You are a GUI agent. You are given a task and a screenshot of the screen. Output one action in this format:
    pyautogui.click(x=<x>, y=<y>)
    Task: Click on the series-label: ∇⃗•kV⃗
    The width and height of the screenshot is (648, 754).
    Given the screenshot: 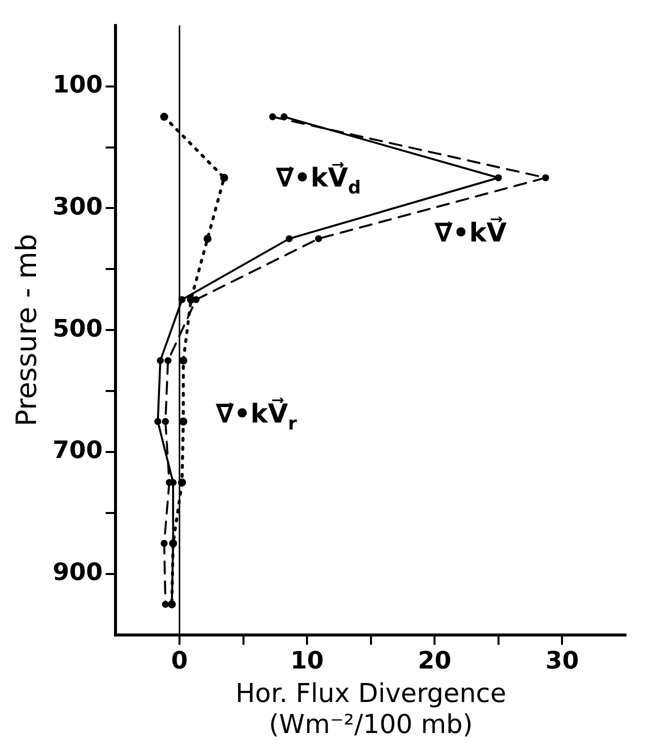 What is the action you would take?
    pyautogui.click(x=470, y=232)
    